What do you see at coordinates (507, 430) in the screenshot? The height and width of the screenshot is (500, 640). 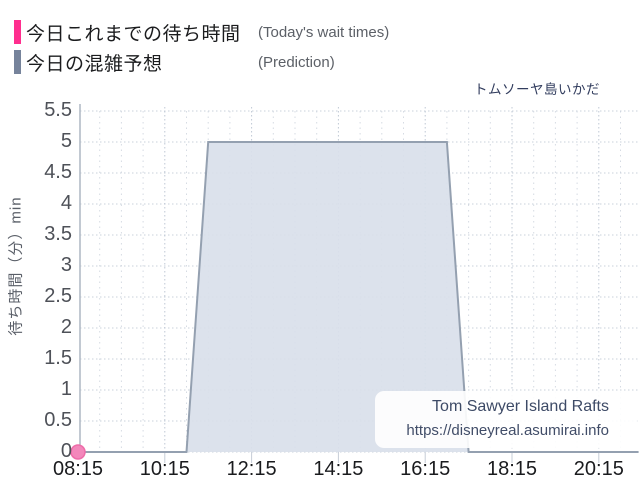 I see `watermark-url: https://disneyreal.asumirai.info` at bounding box center [507, 430].